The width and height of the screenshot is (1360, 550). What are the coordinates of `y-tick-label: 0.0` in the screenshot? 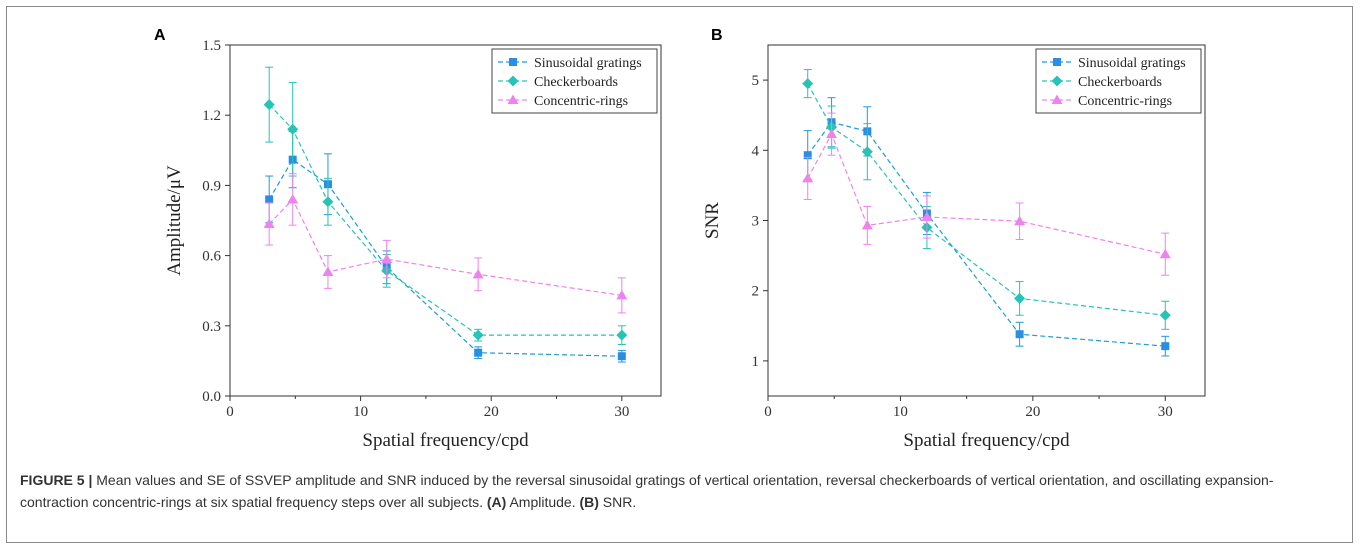 It's located at (211, 397).